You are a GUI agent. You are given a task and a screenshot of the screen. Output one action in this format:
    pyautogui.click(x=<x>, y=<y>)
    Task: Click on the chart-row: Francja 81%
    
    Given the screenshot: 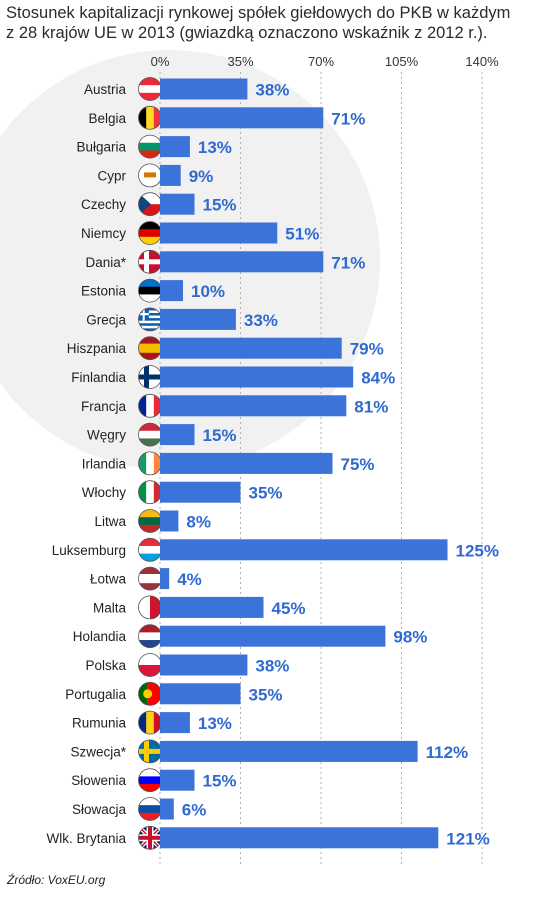 What is the action you would take?
    pyautogui.click(x=234, y=405)
    